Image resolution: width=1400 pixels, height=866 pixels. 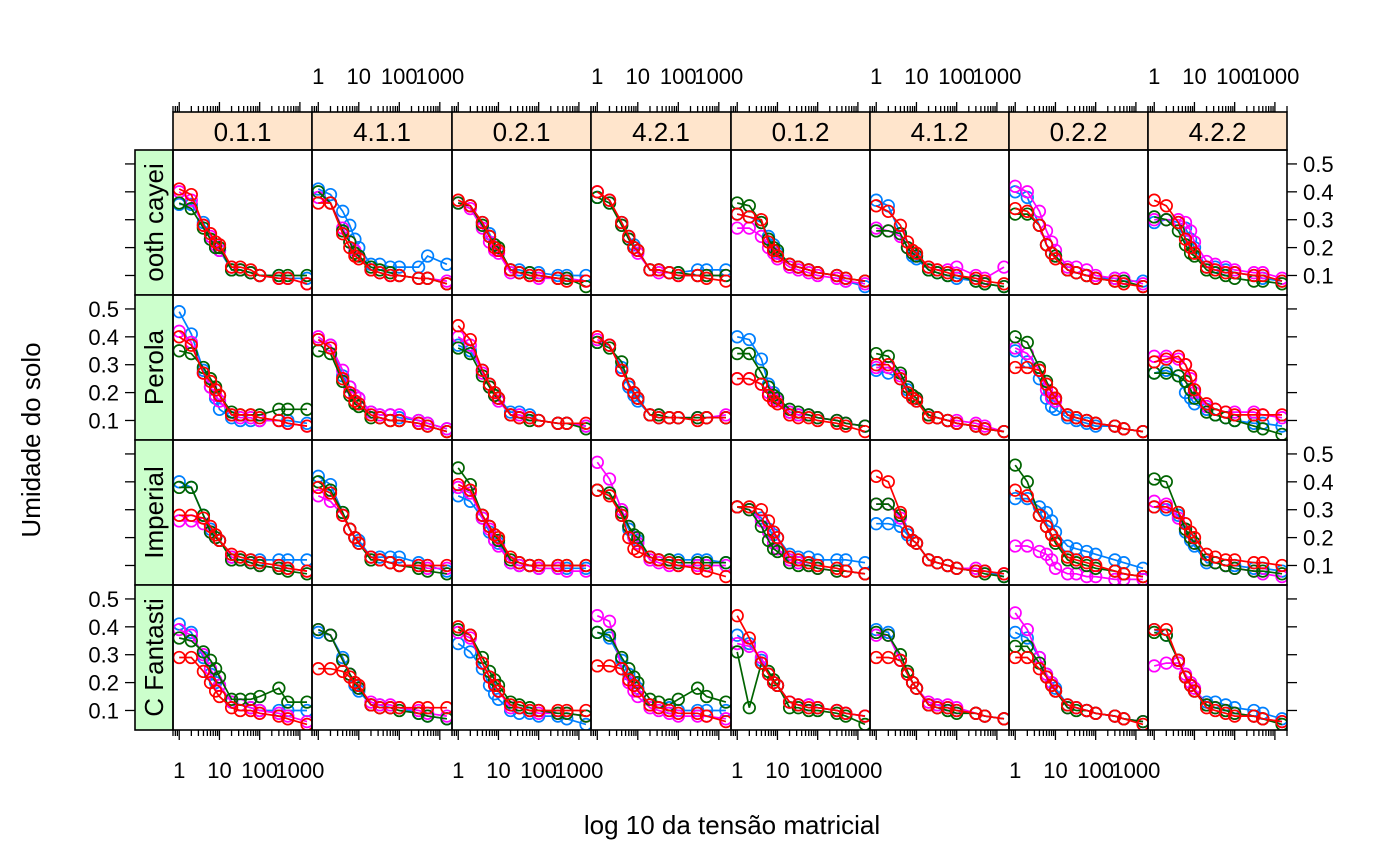 What do you see at coordinates (103, 337) in the screenshot?
I see `y-tick-label: 0.4` at bounding box center [103, 337].